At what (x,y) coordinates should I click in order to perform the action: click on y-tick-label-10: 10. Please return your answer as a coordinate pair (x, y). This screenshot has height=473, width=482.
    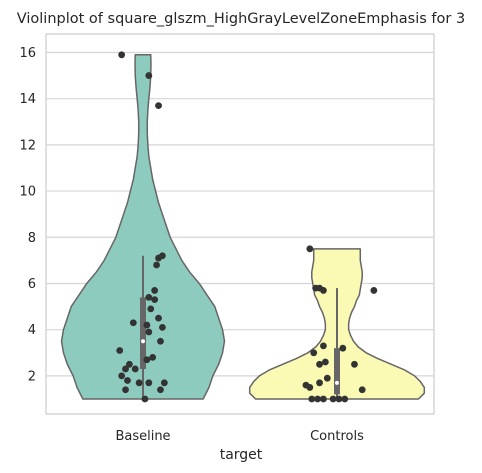
    Looking at the image, I should click on (27, 192).